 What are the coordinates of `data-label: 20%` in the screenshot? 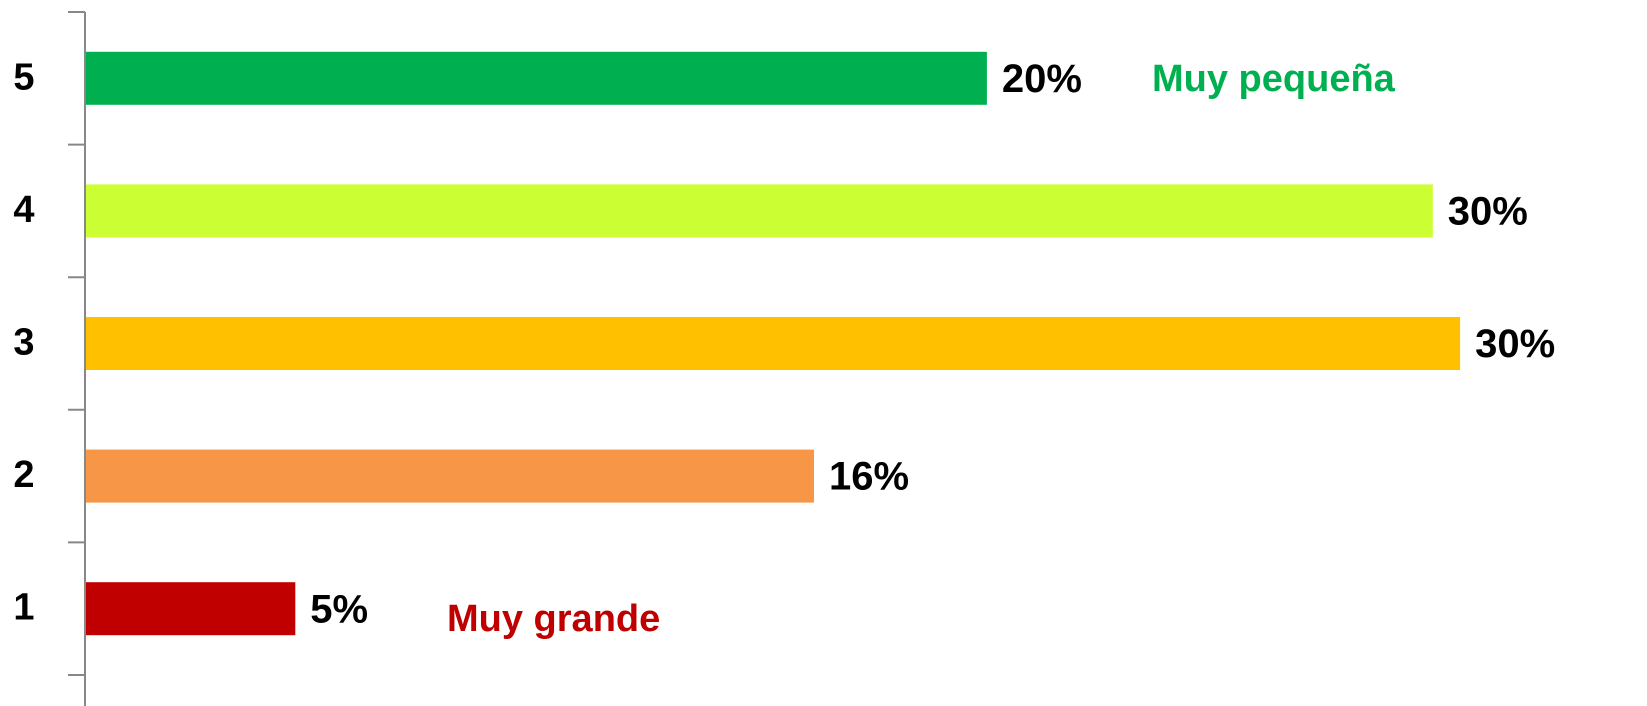 It's located at (1042, 79).